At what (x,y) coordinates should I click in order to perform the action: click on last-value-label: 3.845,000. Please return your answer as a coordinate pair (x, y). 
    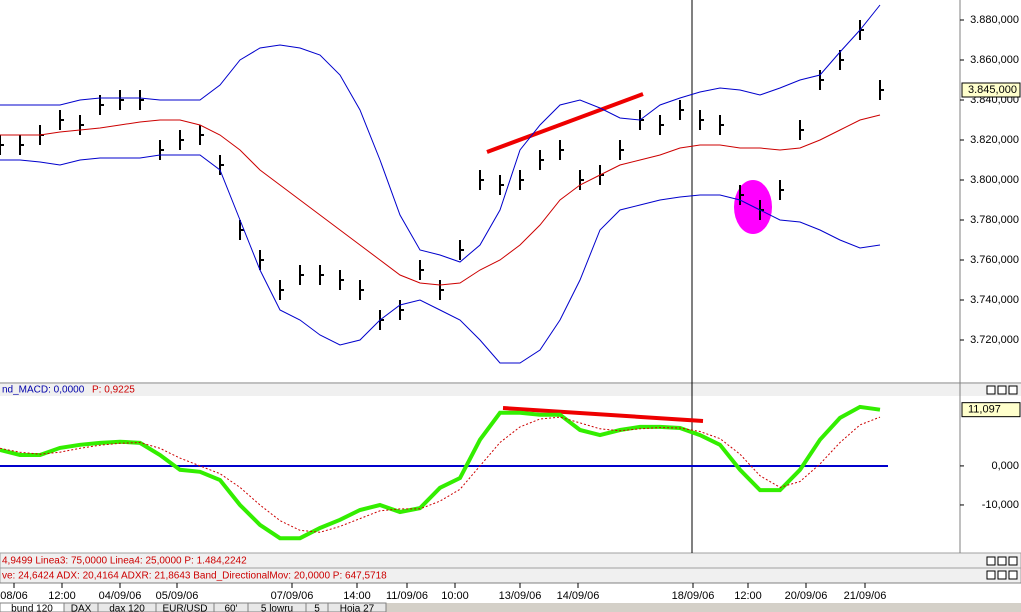
    Looking at the image, I should click on (992, 90).